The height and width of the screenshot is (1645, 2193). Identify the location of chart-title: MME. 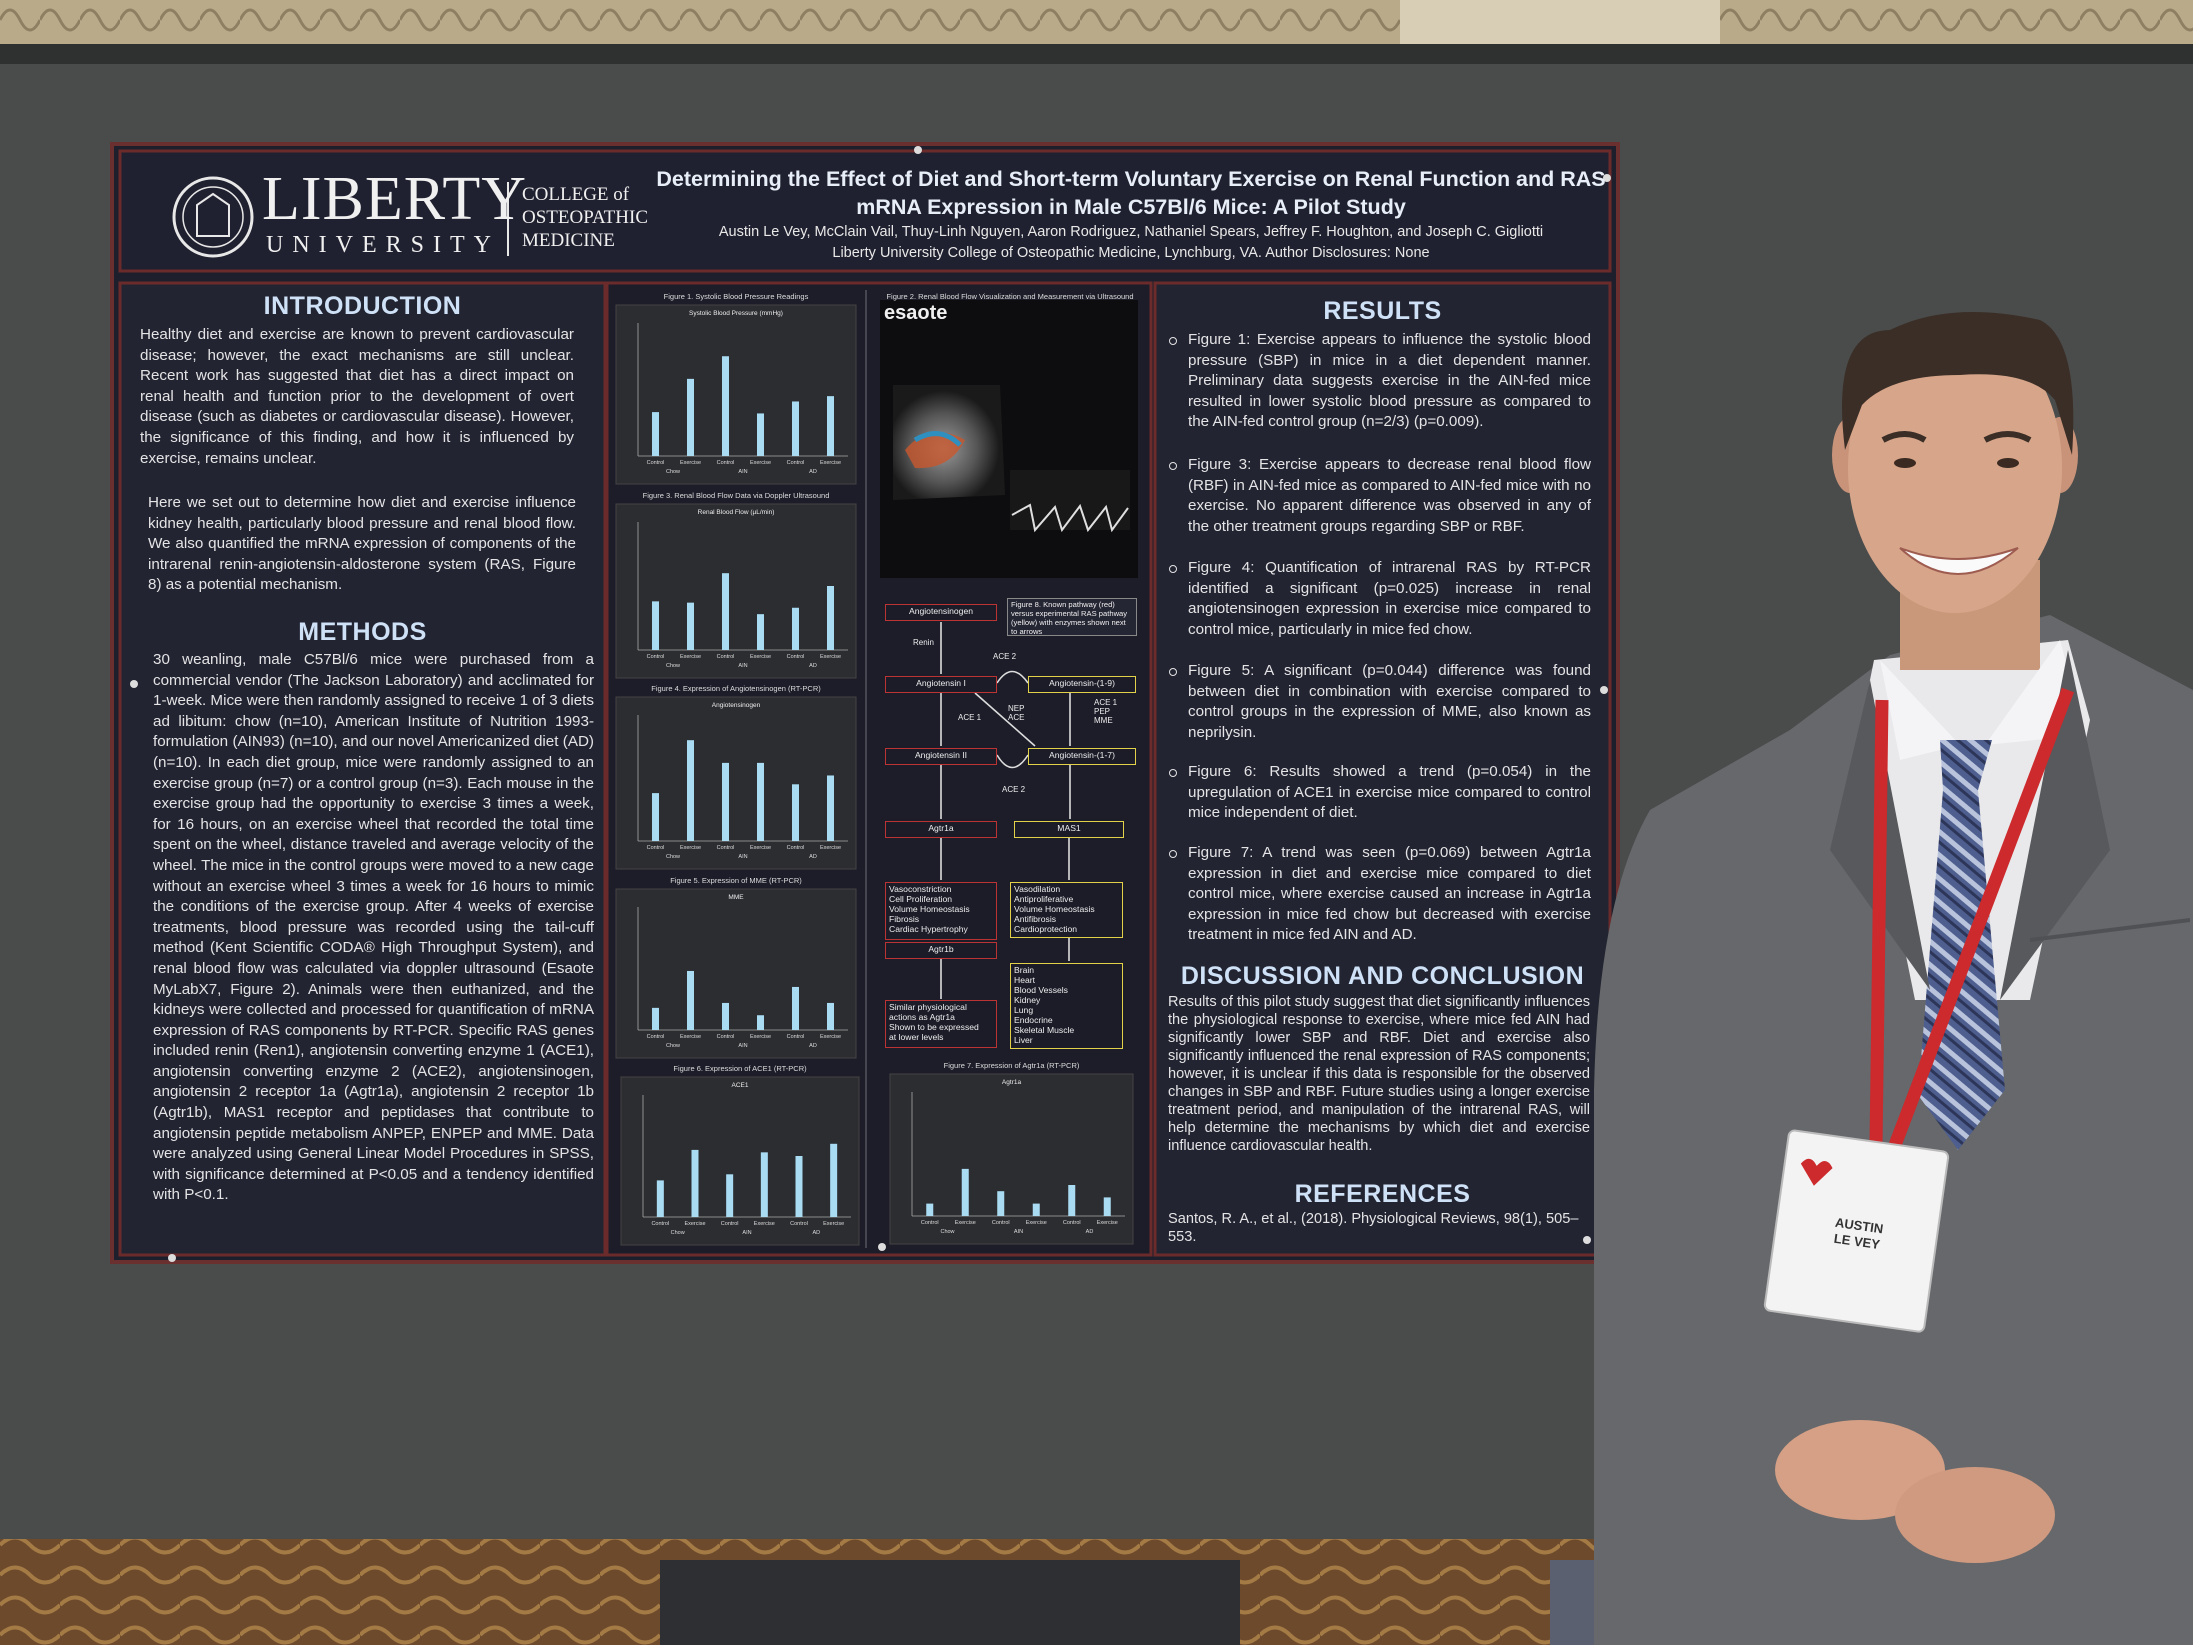
(736, 897).